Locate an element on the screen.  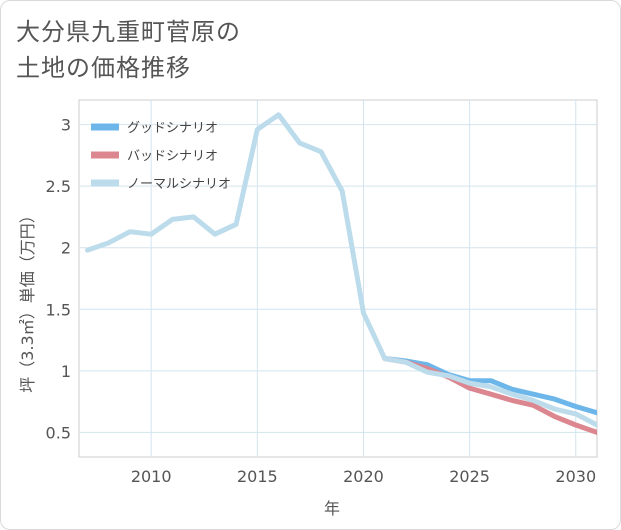
y-tick-label-3: 3 is located at coordinates (66, 125).